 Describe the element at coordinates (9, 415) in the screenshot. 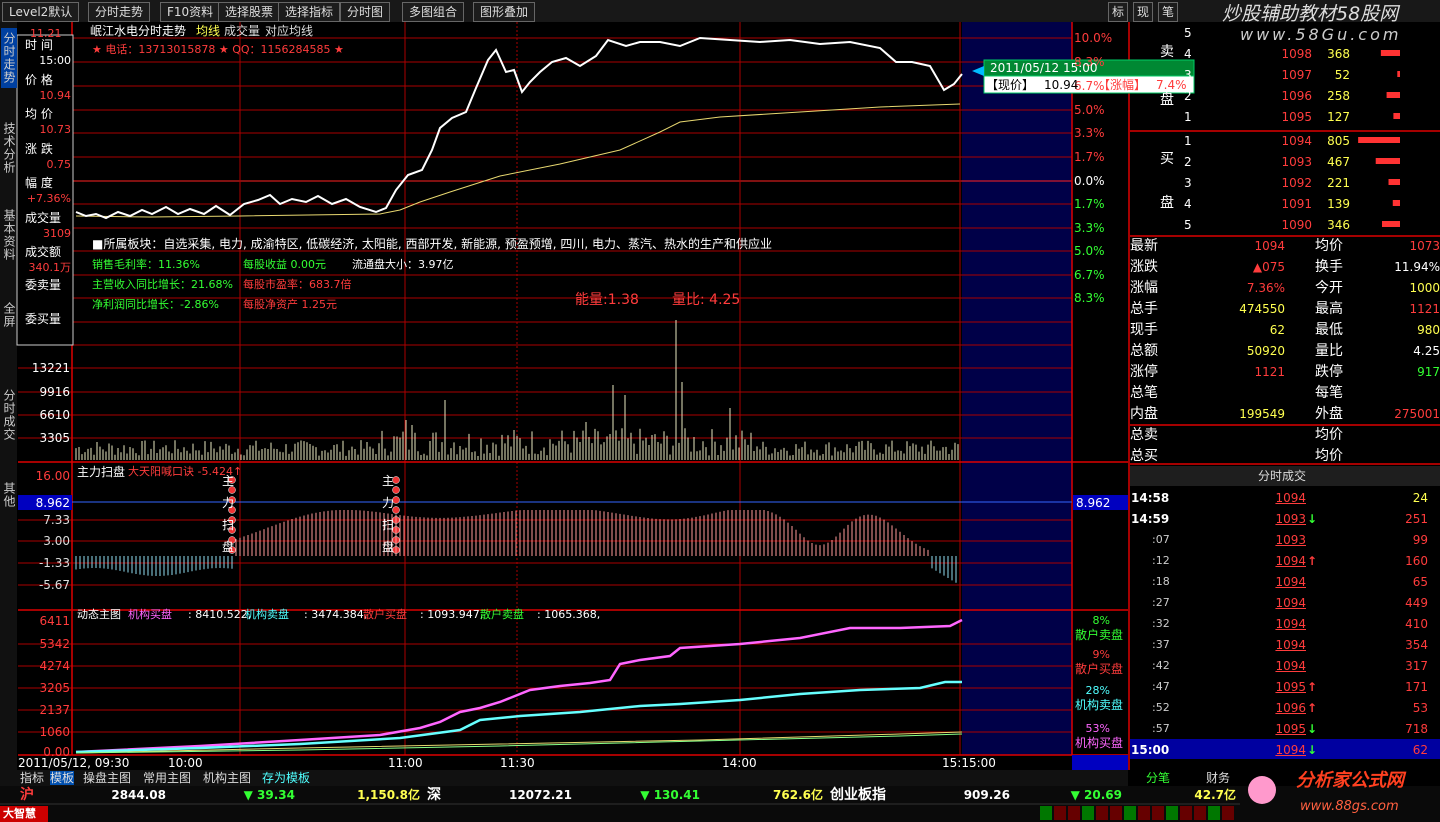

I see `side-tab: 分时成交` at that location.